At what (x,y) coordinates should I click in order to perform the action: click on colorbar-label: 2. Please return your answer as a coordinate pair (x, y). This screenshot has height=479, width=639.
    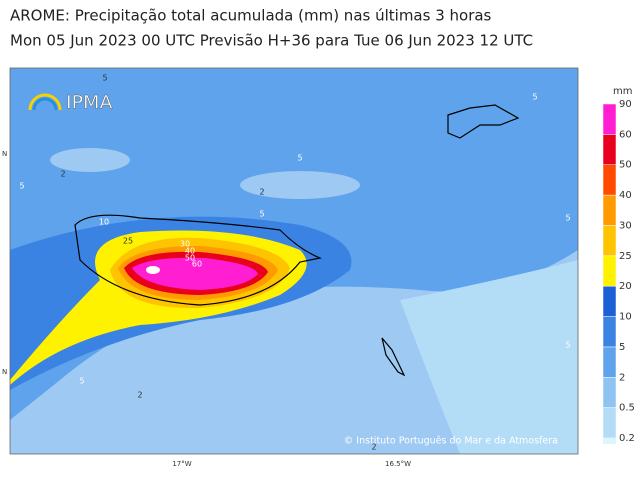
    Looking at the image, I should click on (622, 377).